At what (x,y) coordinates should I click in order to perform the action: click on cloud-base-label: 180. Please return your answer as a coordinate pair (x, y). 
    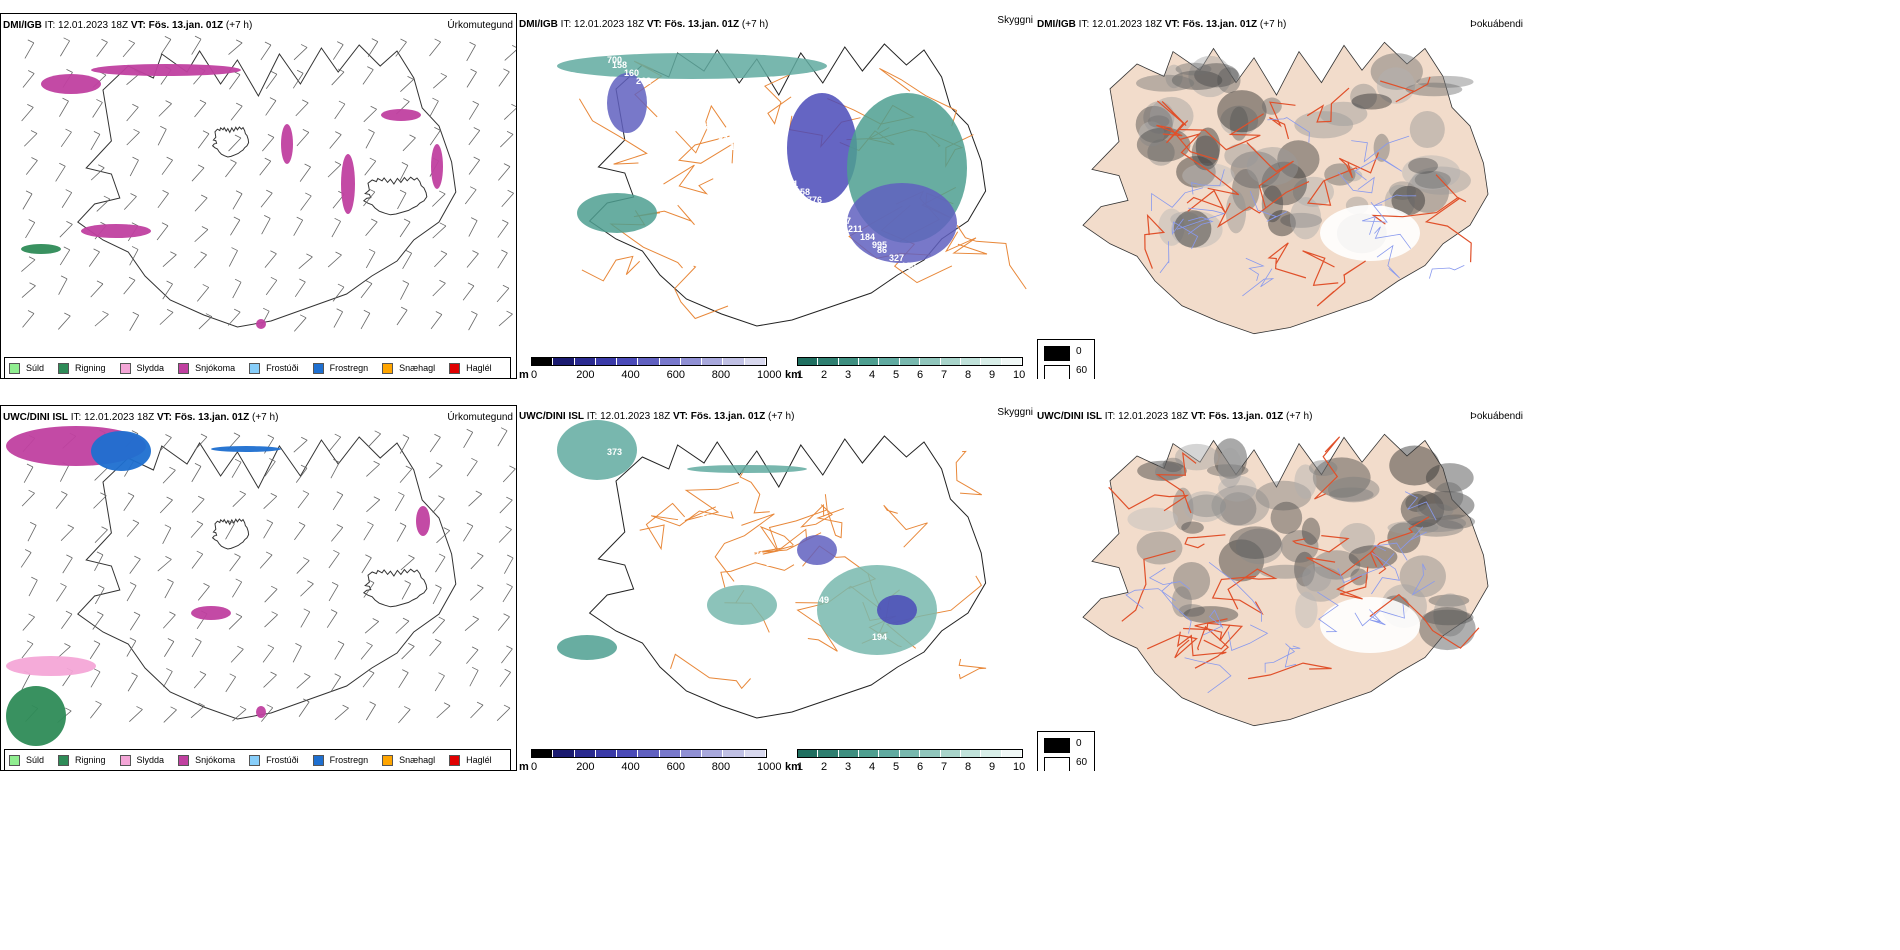
    Looking at the image, I should click on (908, 266).